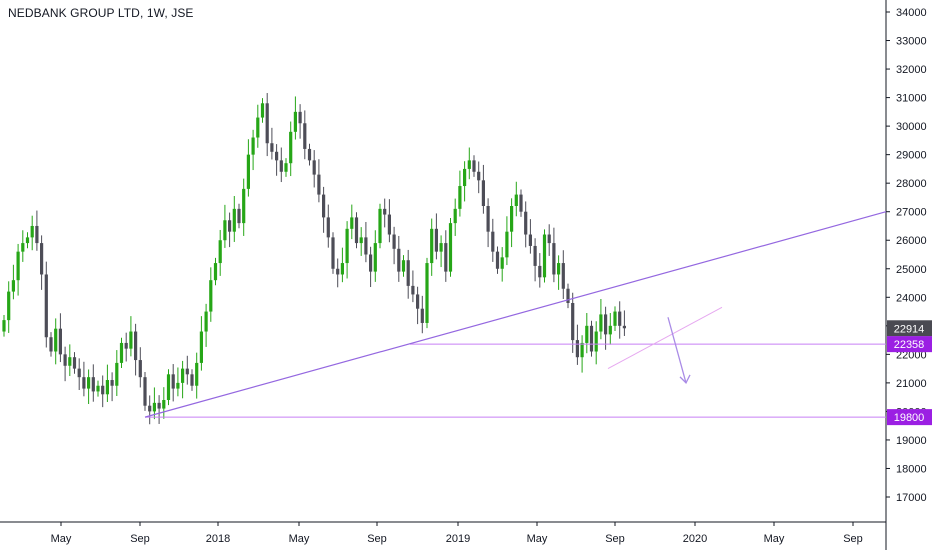  Describe the element at coordinates (665, 338) in the screenshot. I see `trendline-short` at that location.